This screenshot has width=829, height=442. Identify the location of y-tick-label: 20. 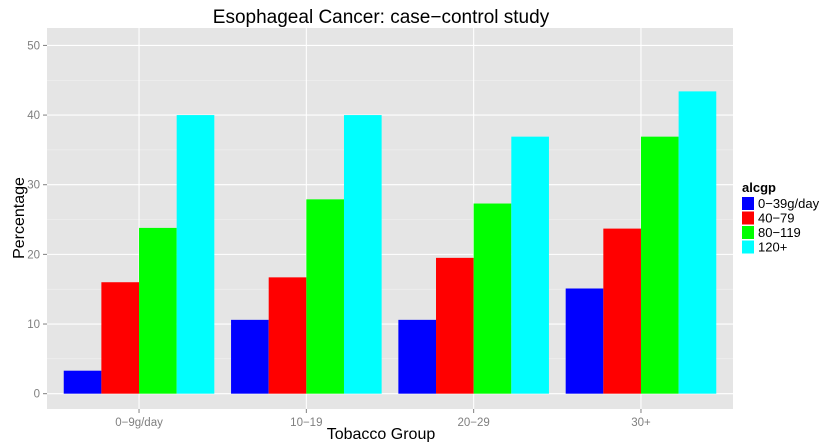
(33, 255).